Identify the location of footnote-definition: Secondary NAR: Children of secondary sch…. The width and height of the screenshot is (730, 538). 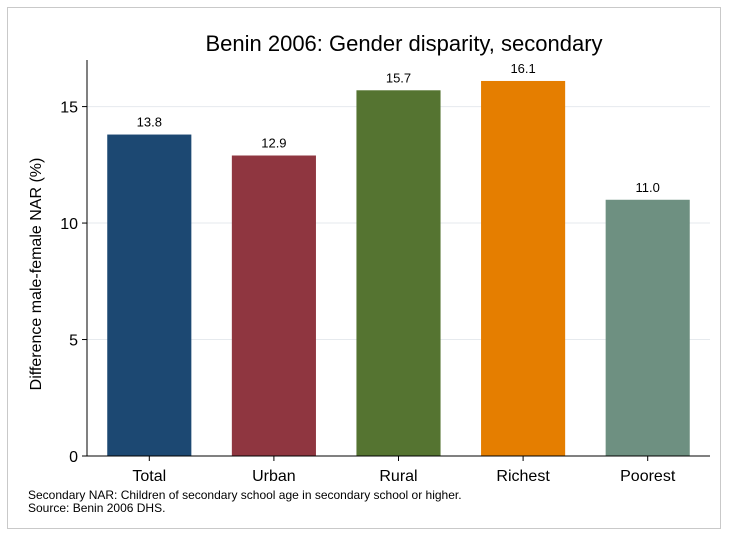
(245, 495).